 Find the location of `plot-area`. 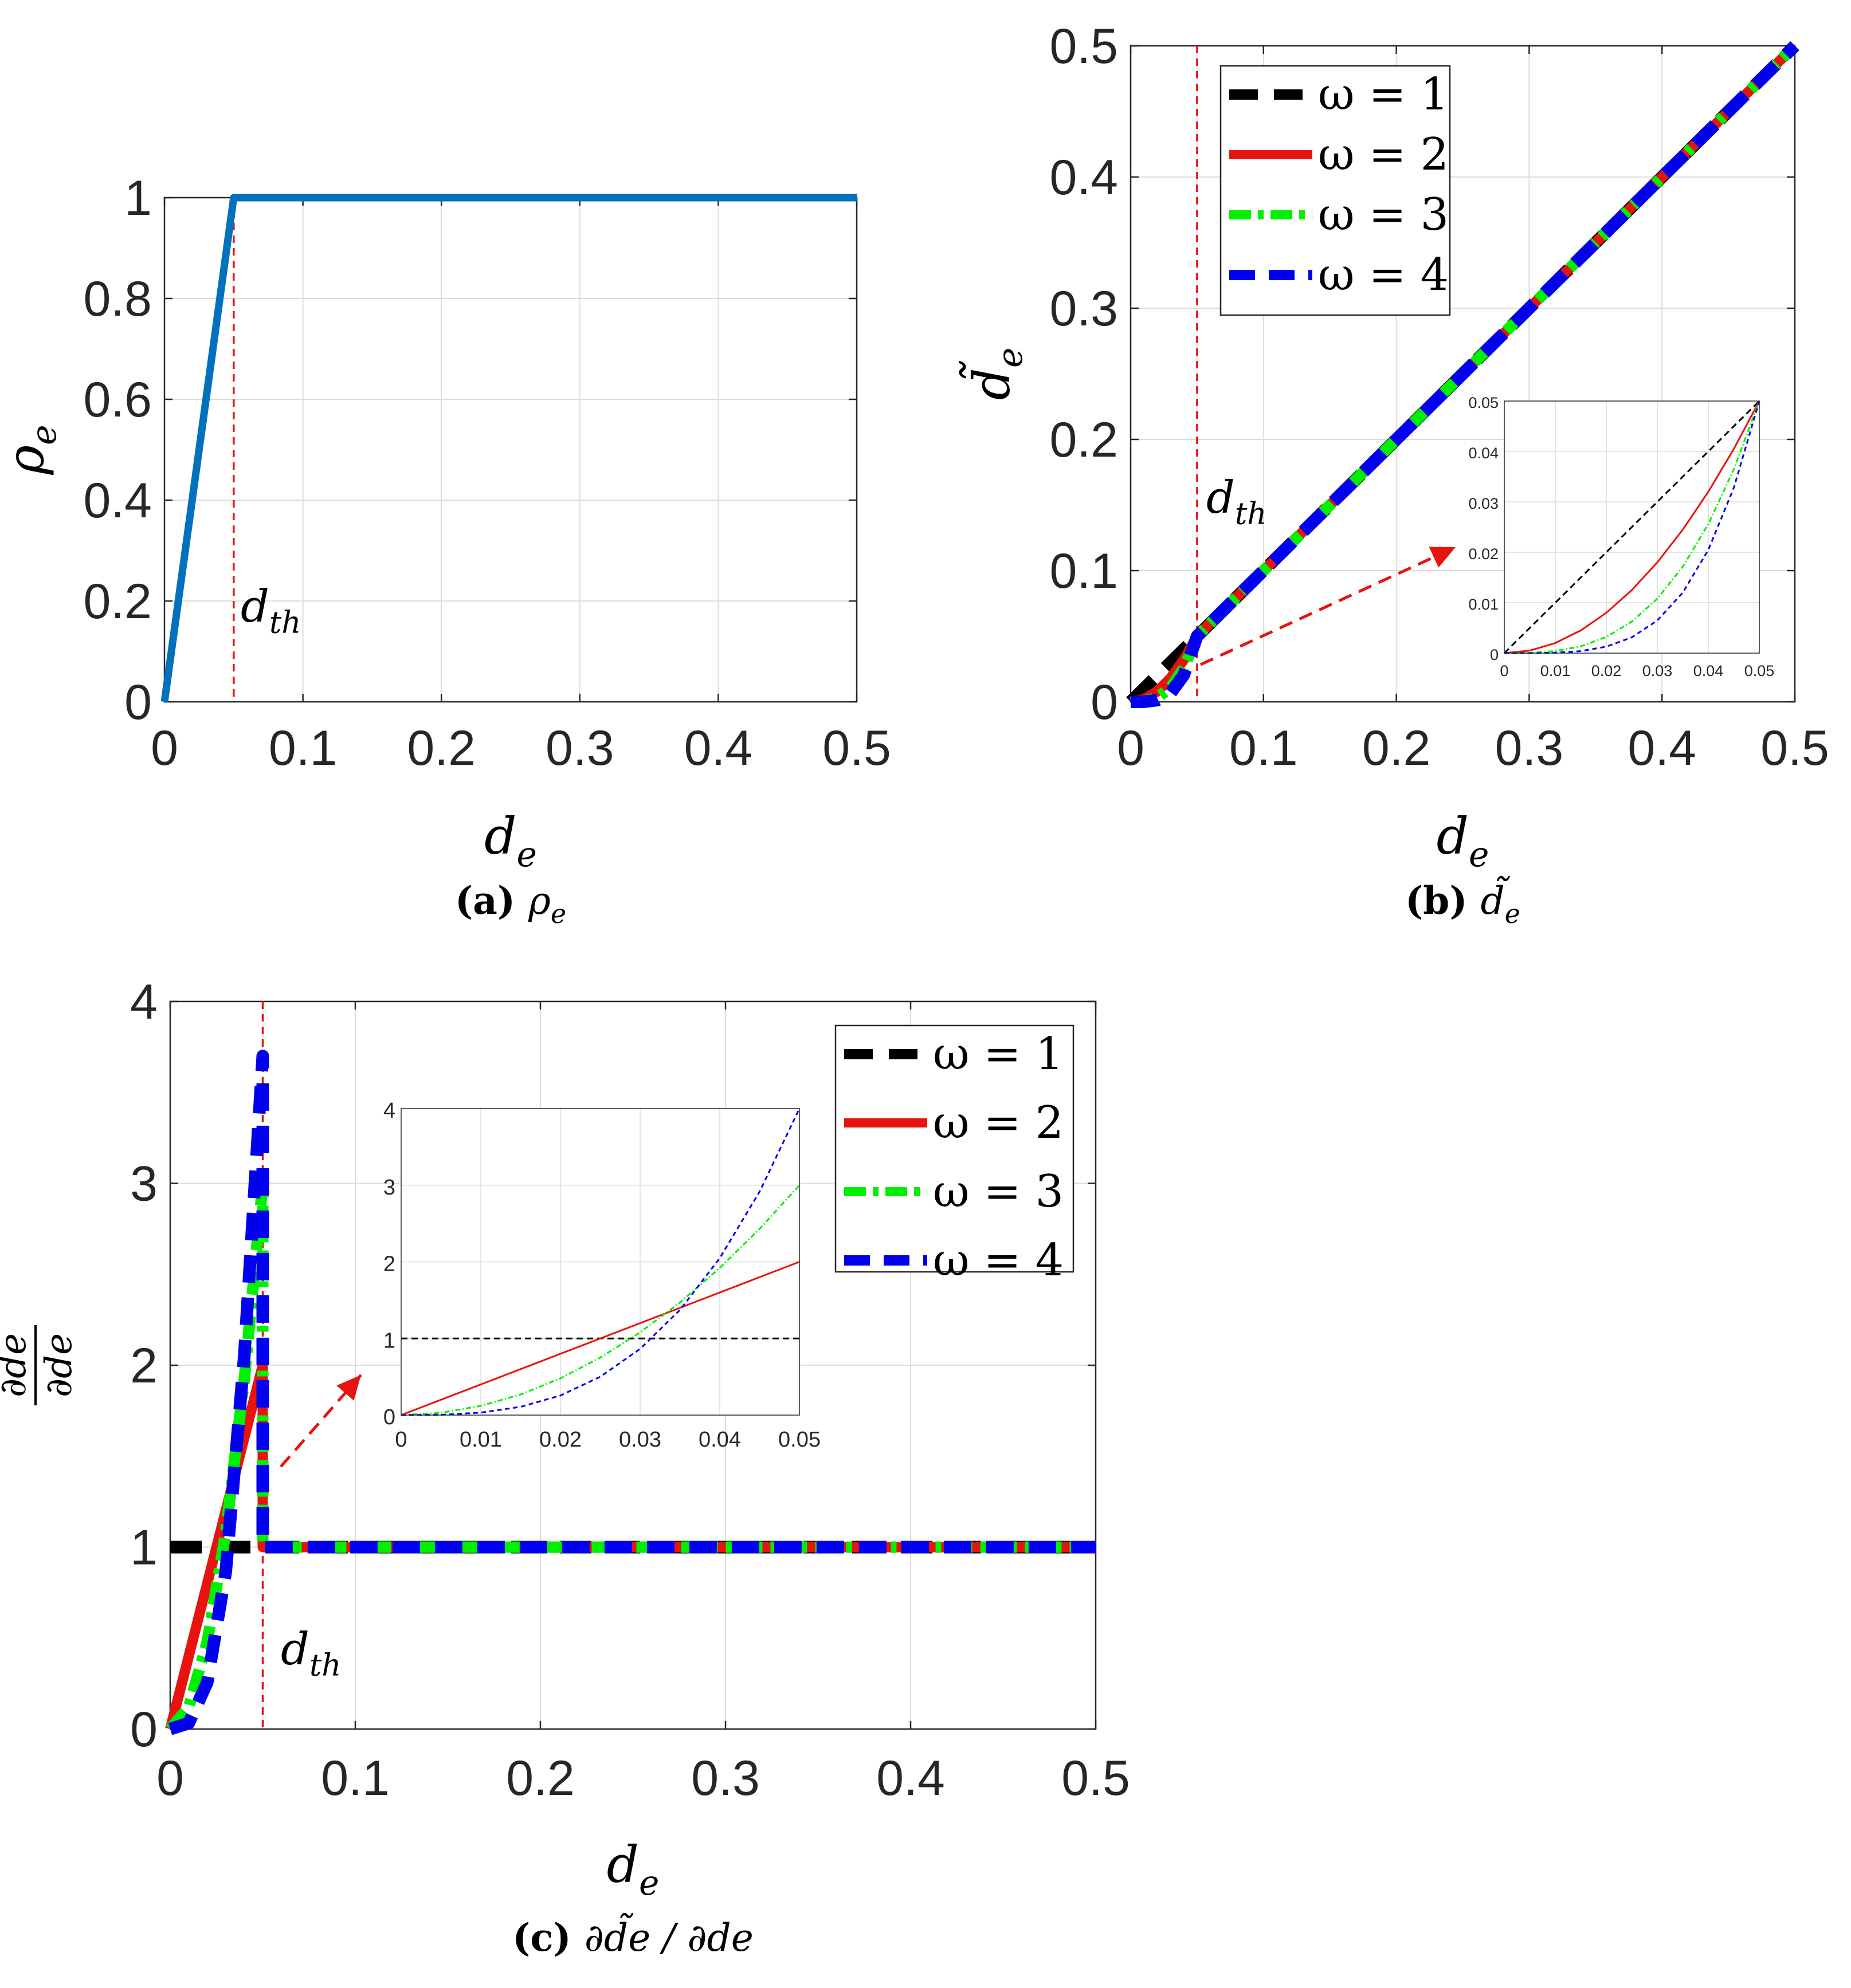

plot-area is located at coordinates (510, 450).